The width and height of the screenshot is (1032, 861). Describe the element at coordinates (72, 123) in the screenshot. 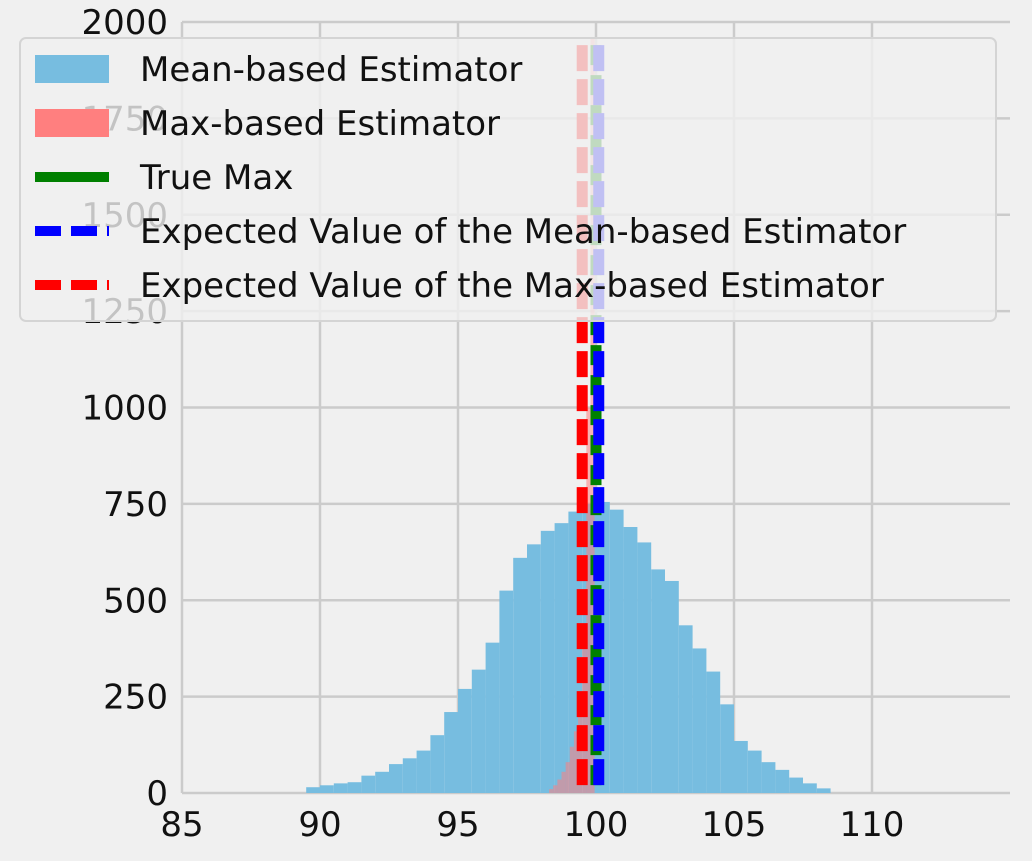

I see `max-based-estimator-legend-swatch` at that location.